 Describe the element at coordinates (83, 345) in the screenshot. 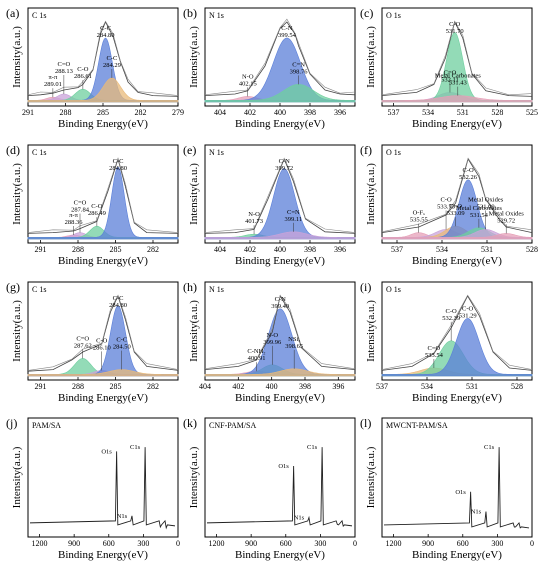

I see `peak-energy: 287.62` at that location.